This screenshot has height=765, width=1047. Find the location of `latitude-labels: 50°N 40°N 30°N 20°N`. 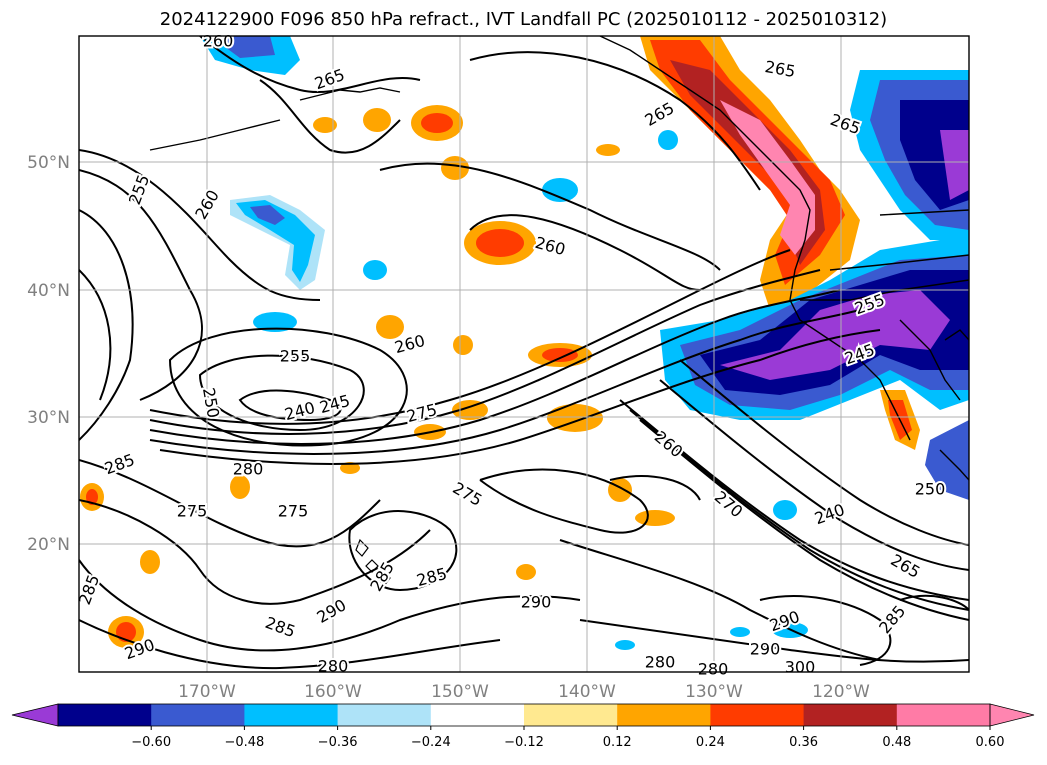

latitude-labels: 50°N 40°N 30°N 20°N is located at coordinates (48, 354).